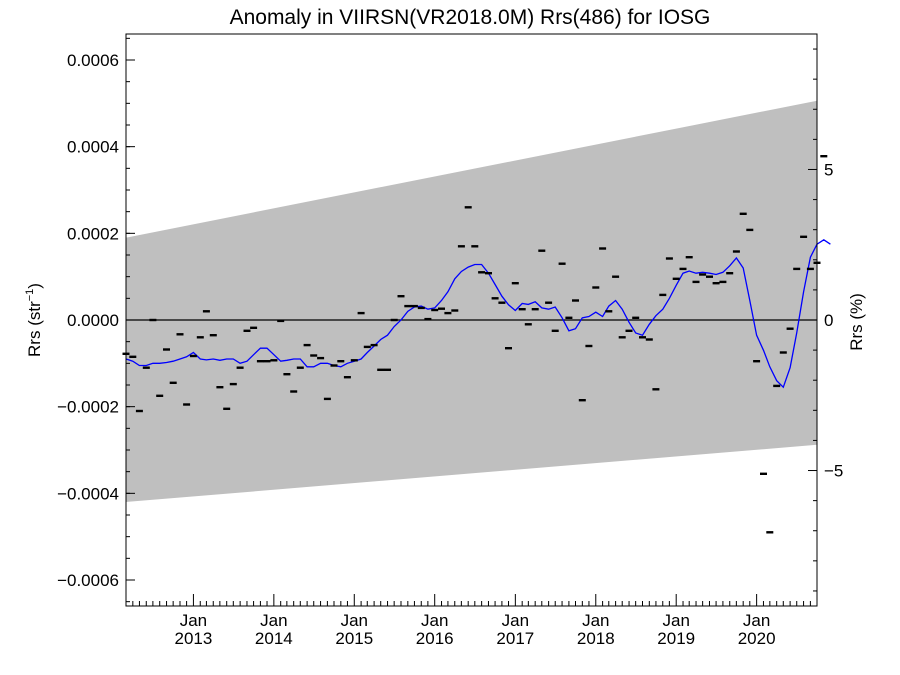 This screenshot has width=900, height=675. Describe the element at coordinates (34, 286) in the screenshot. I see `y-axis-label-close: )` at that location.